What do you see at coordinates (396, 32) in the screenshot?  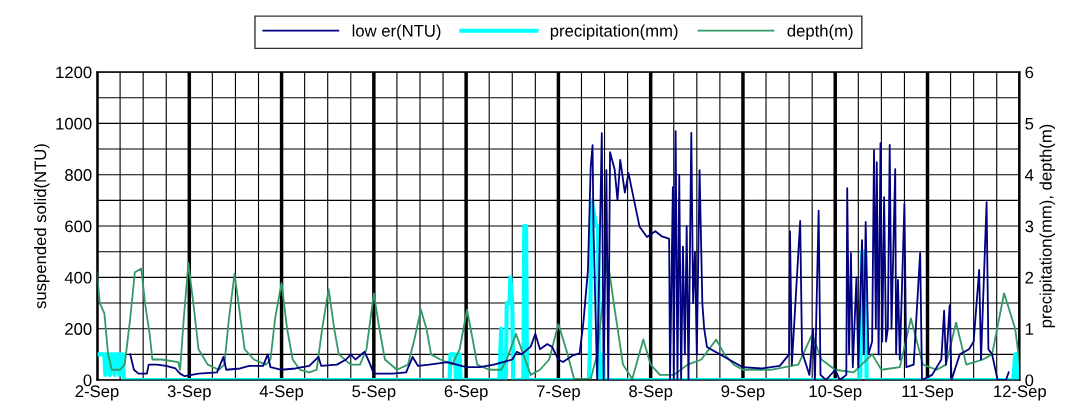 I see `legend-label: low er(NTU)` at bounding box center [396, 32].